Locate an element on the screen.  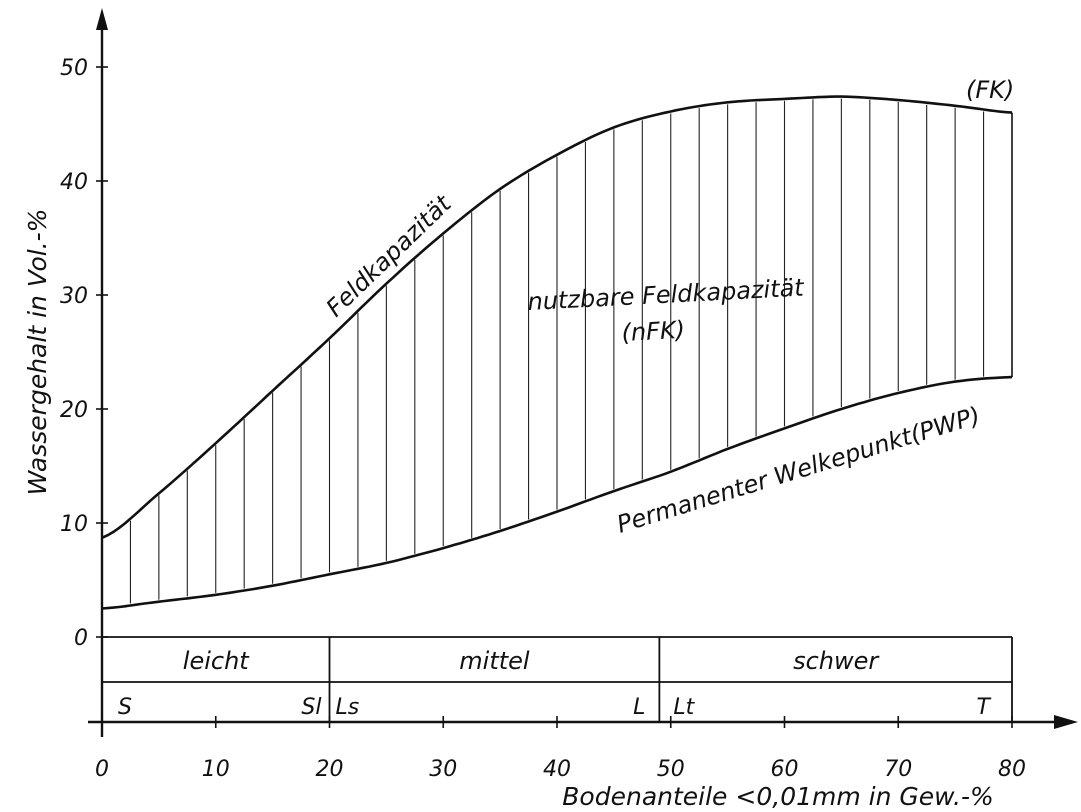
y-axis-title: Wassergehalt in Vol.-% is located at coordinates (37, 352).